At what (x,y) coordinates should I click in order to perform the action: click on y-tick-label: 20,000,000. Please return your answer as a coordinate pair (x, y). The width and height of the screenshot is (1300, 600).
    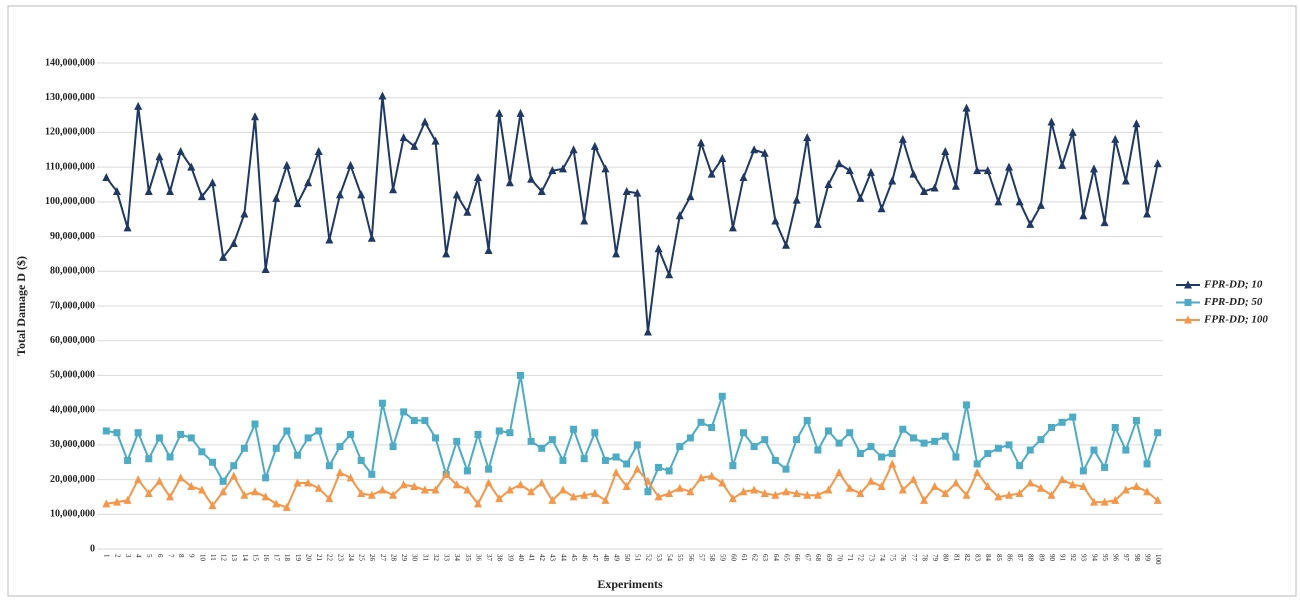
    Looking at the image, I should click on (72, 479).